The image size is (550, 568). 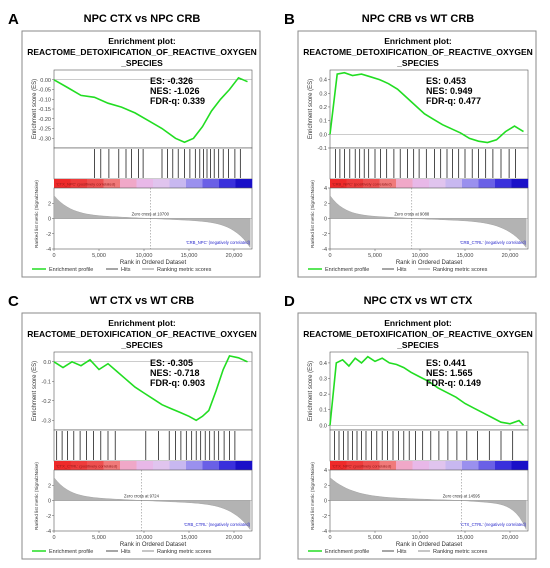 I want to click on zero-cross-label: Zero cross at 10700, so click(x=151, y=214).